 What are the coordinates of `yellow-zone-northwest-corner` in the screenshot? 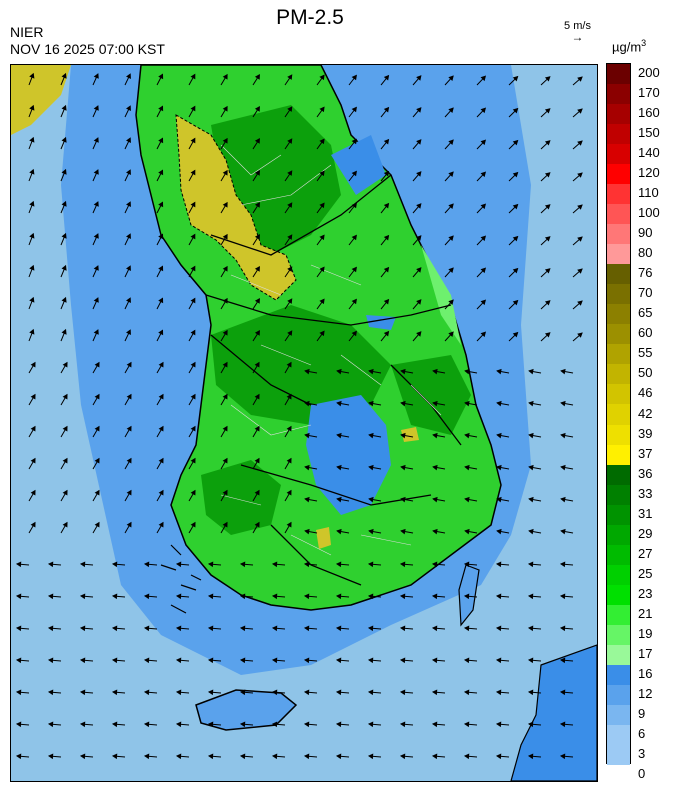 It's located at (41, 100).